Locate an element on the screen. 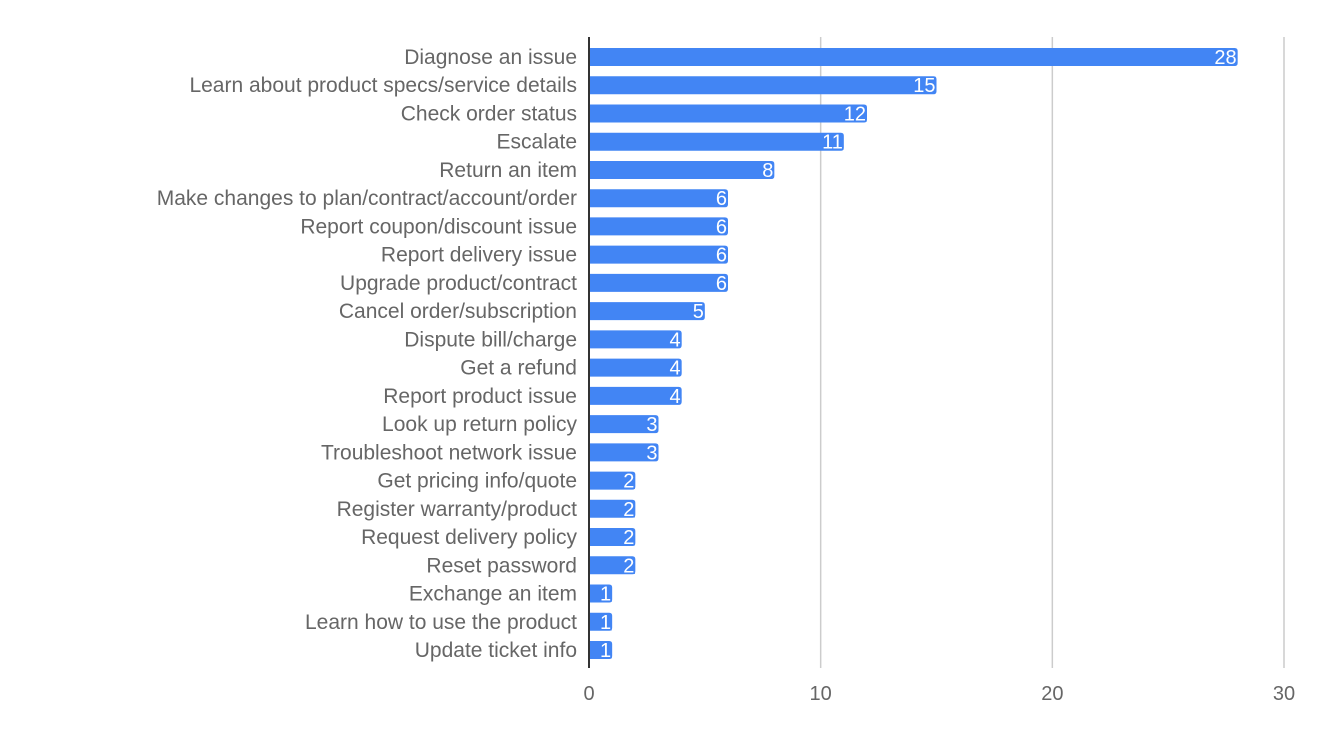  category-label: Look up return policy is located at coordinates (479, 424).